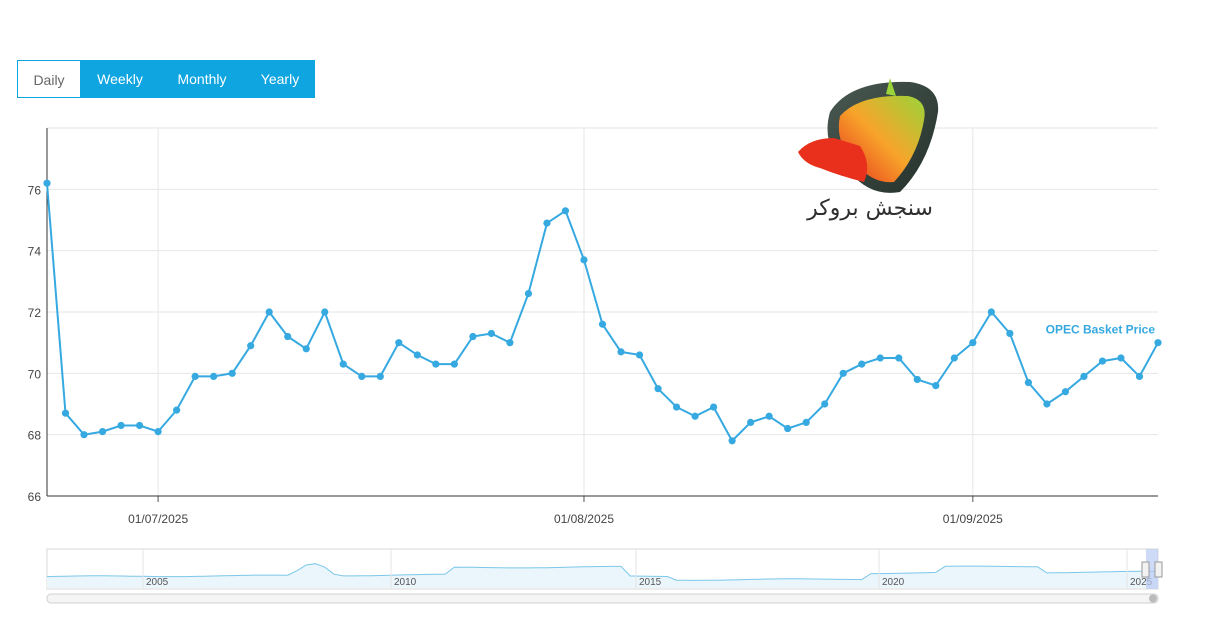 The width and height of the screenshot is (1212, 620). I want to click on x-tick-label: 01/07/2025, so click(158, 519).